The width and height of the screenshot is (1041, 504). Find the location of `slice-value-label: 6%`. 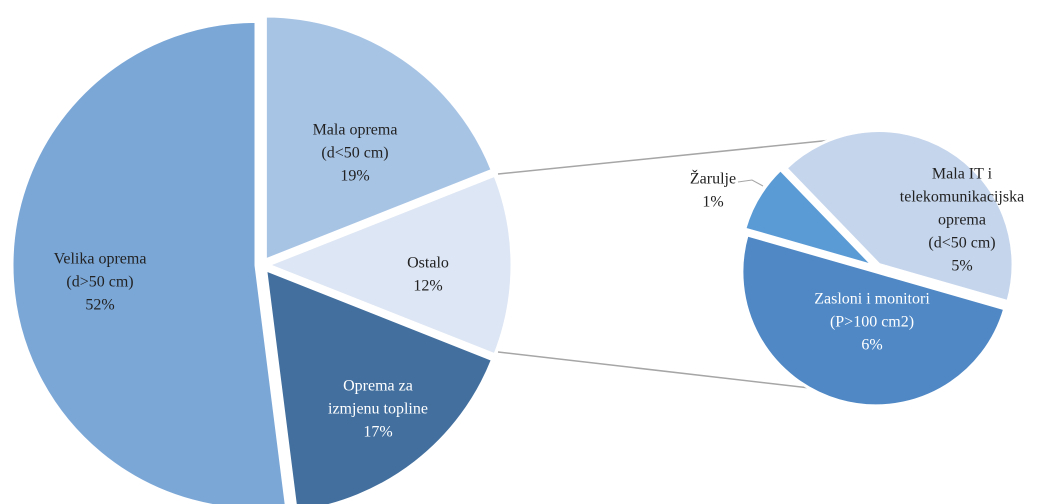

slice-value-label: 6% is located at coordinates (871, 345).